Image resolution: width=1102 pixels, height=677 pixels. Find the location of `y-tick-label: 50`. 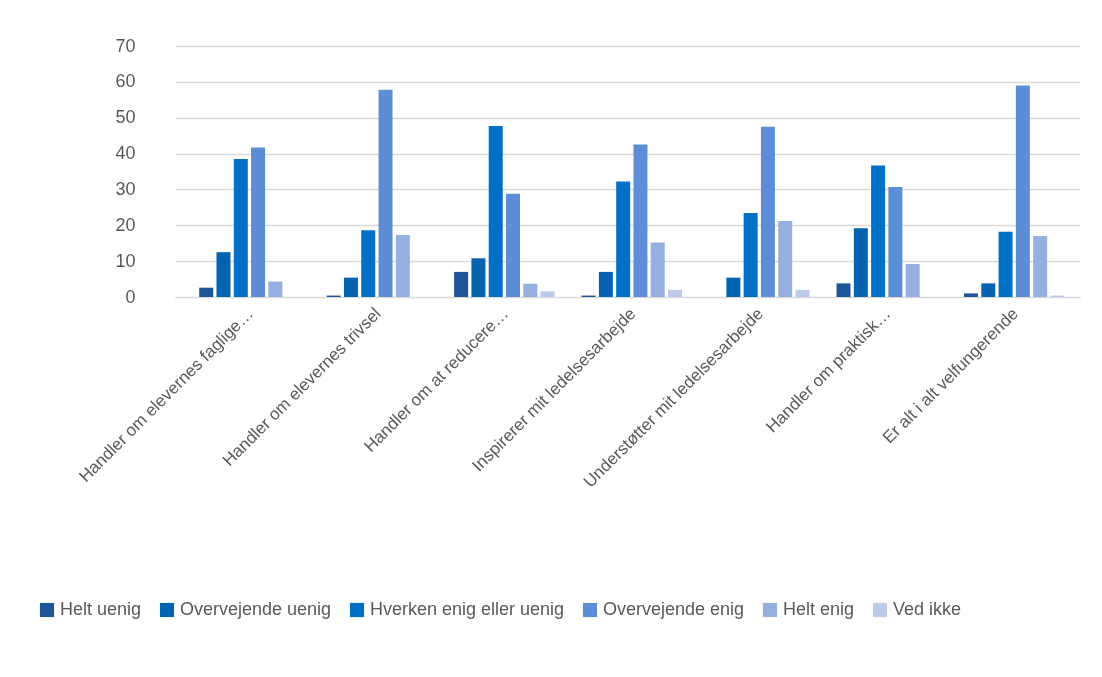

y-tick-label: 50 is located at coordinates (125, 117).